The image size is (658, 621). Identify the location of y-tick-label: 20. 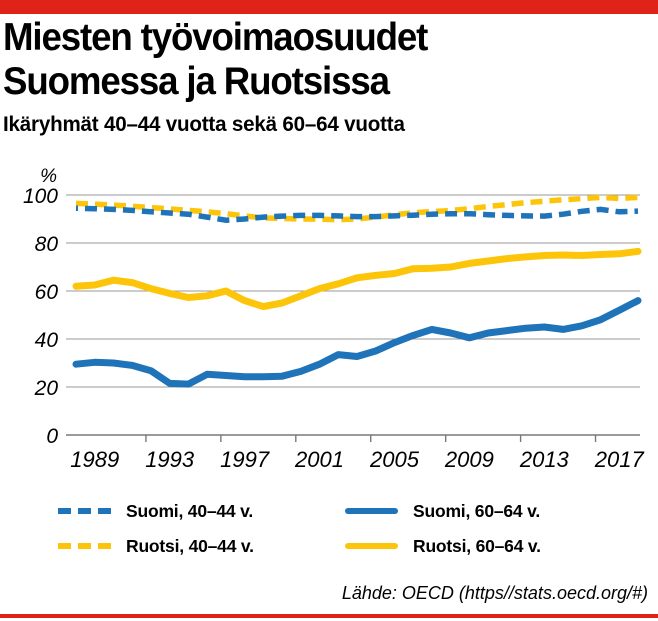
(46, 388).